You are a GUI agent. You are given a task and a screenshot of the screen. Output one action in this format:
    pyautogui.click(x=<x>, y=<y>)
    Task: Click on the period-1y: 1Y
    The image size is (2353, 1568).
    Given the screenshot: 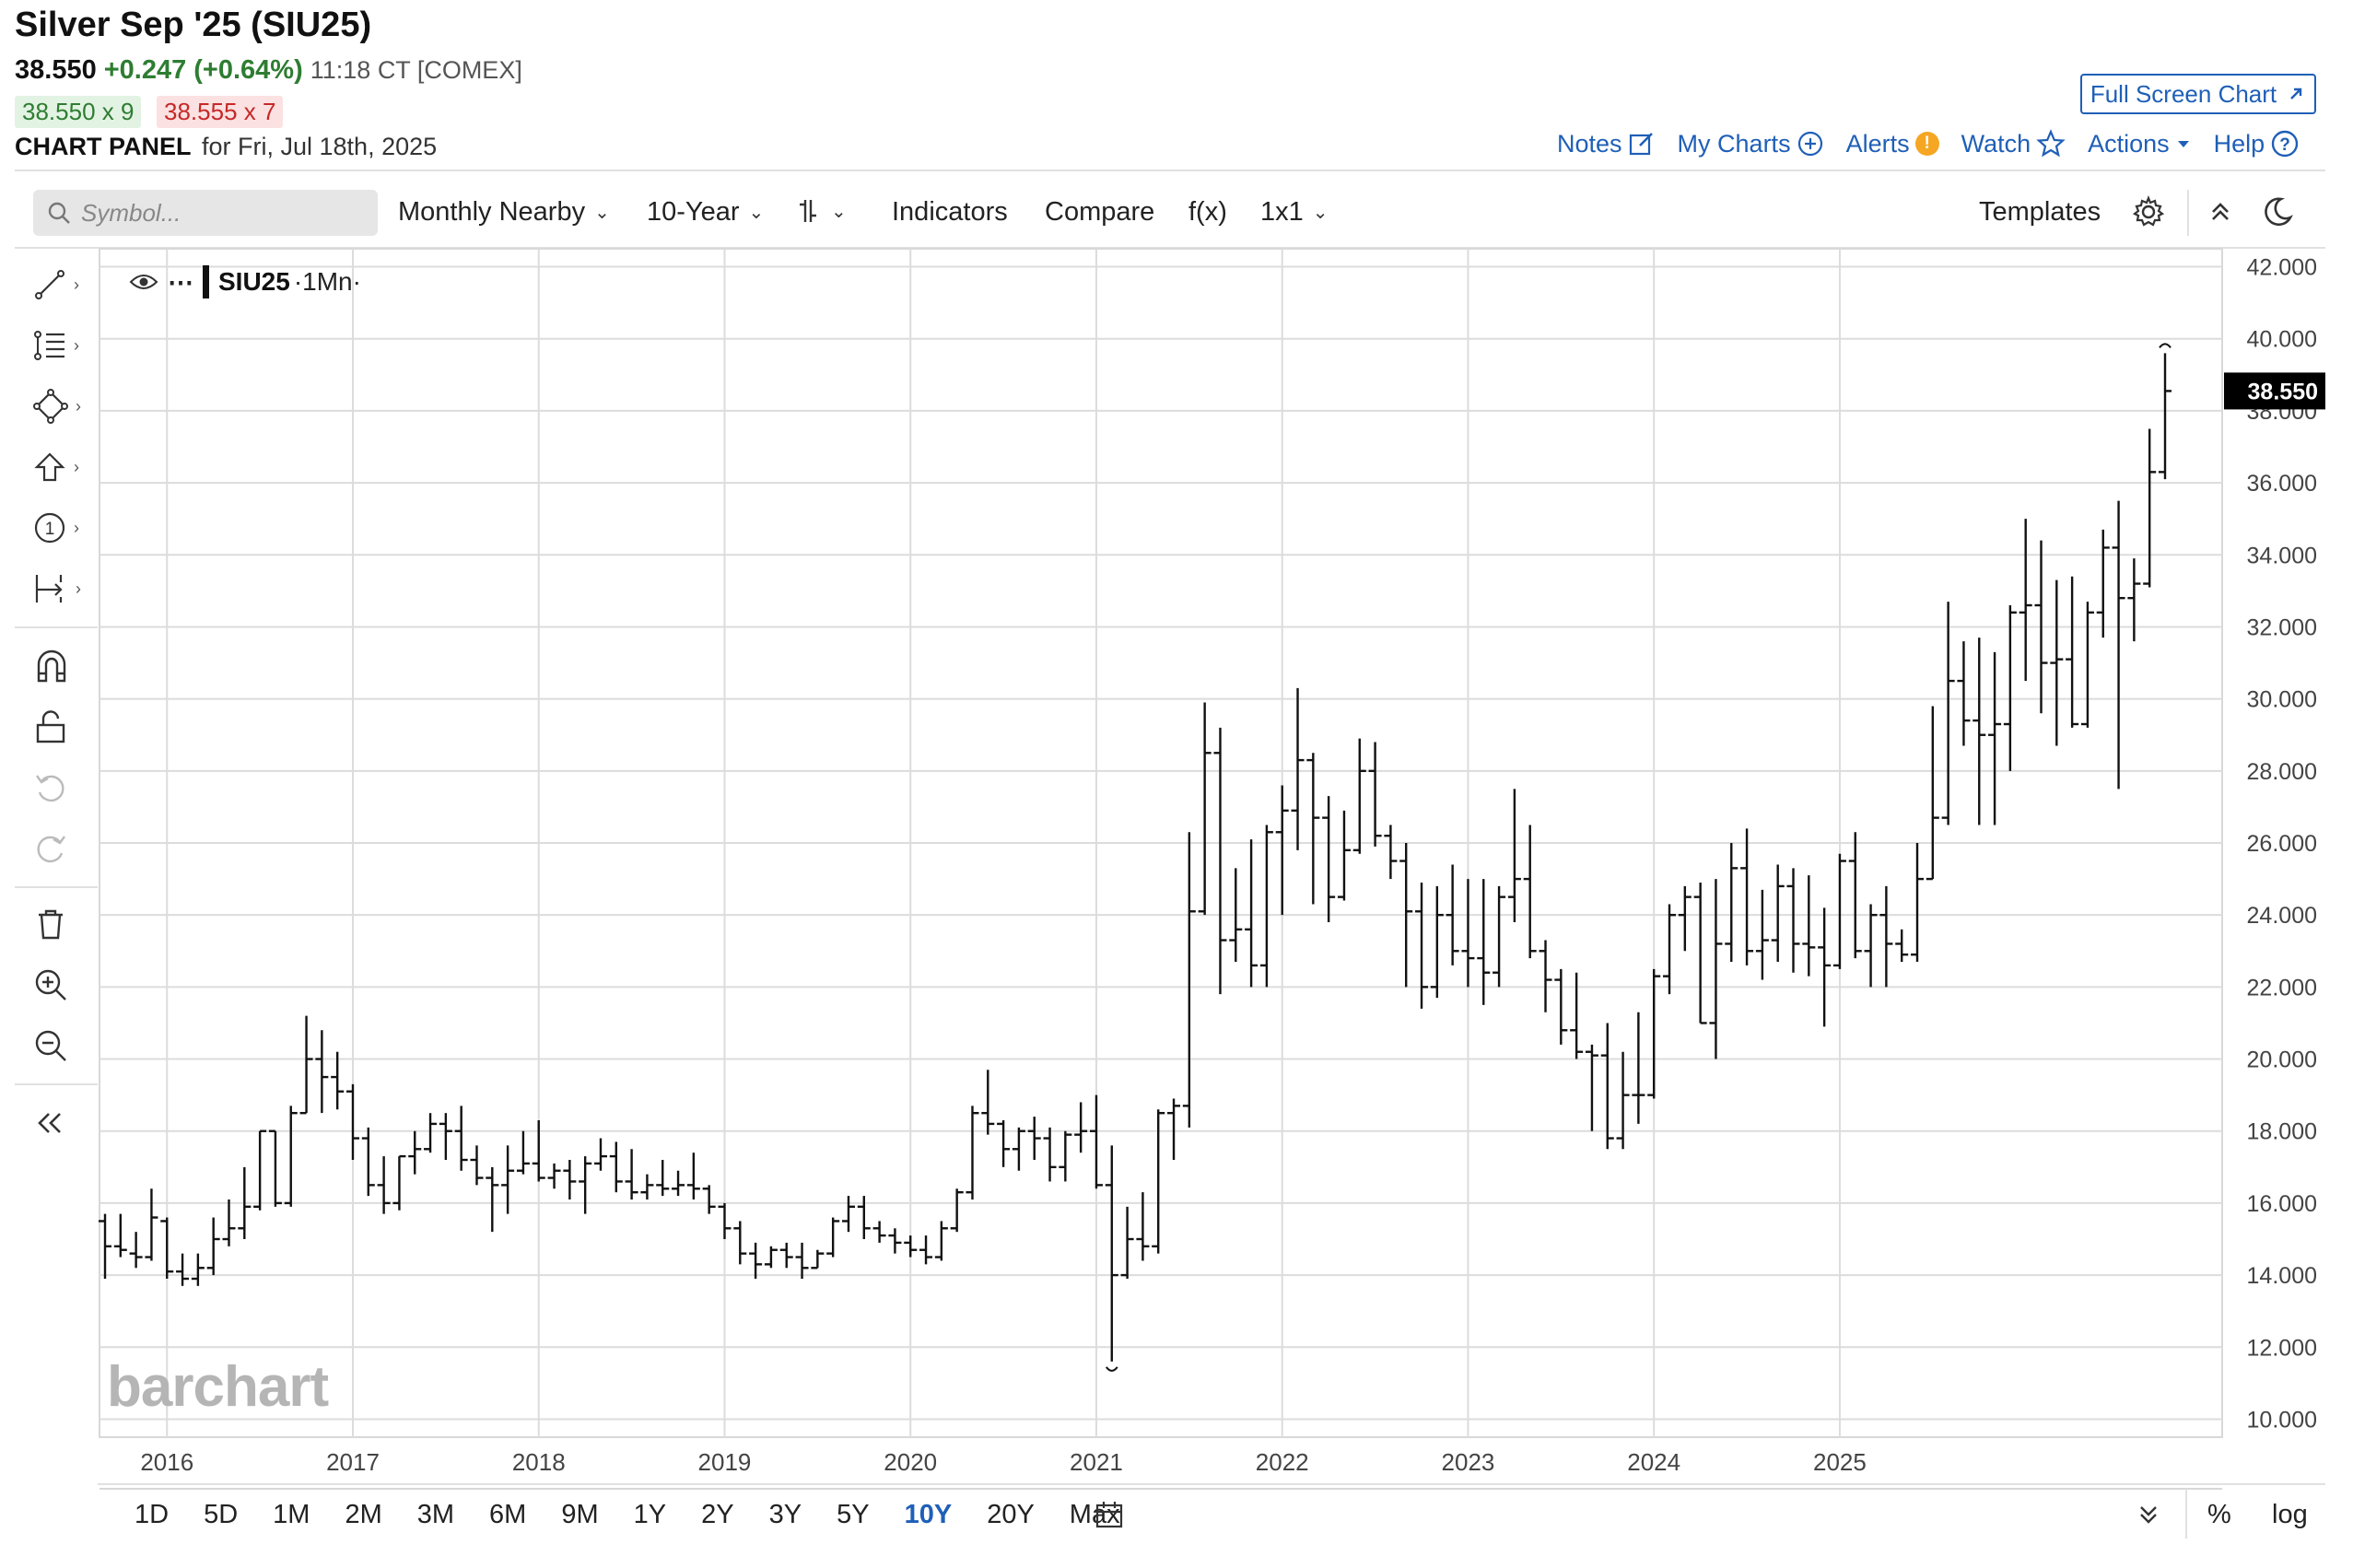 What is the action you would take?
    pyautogui.click(x=650, y=1515)
    